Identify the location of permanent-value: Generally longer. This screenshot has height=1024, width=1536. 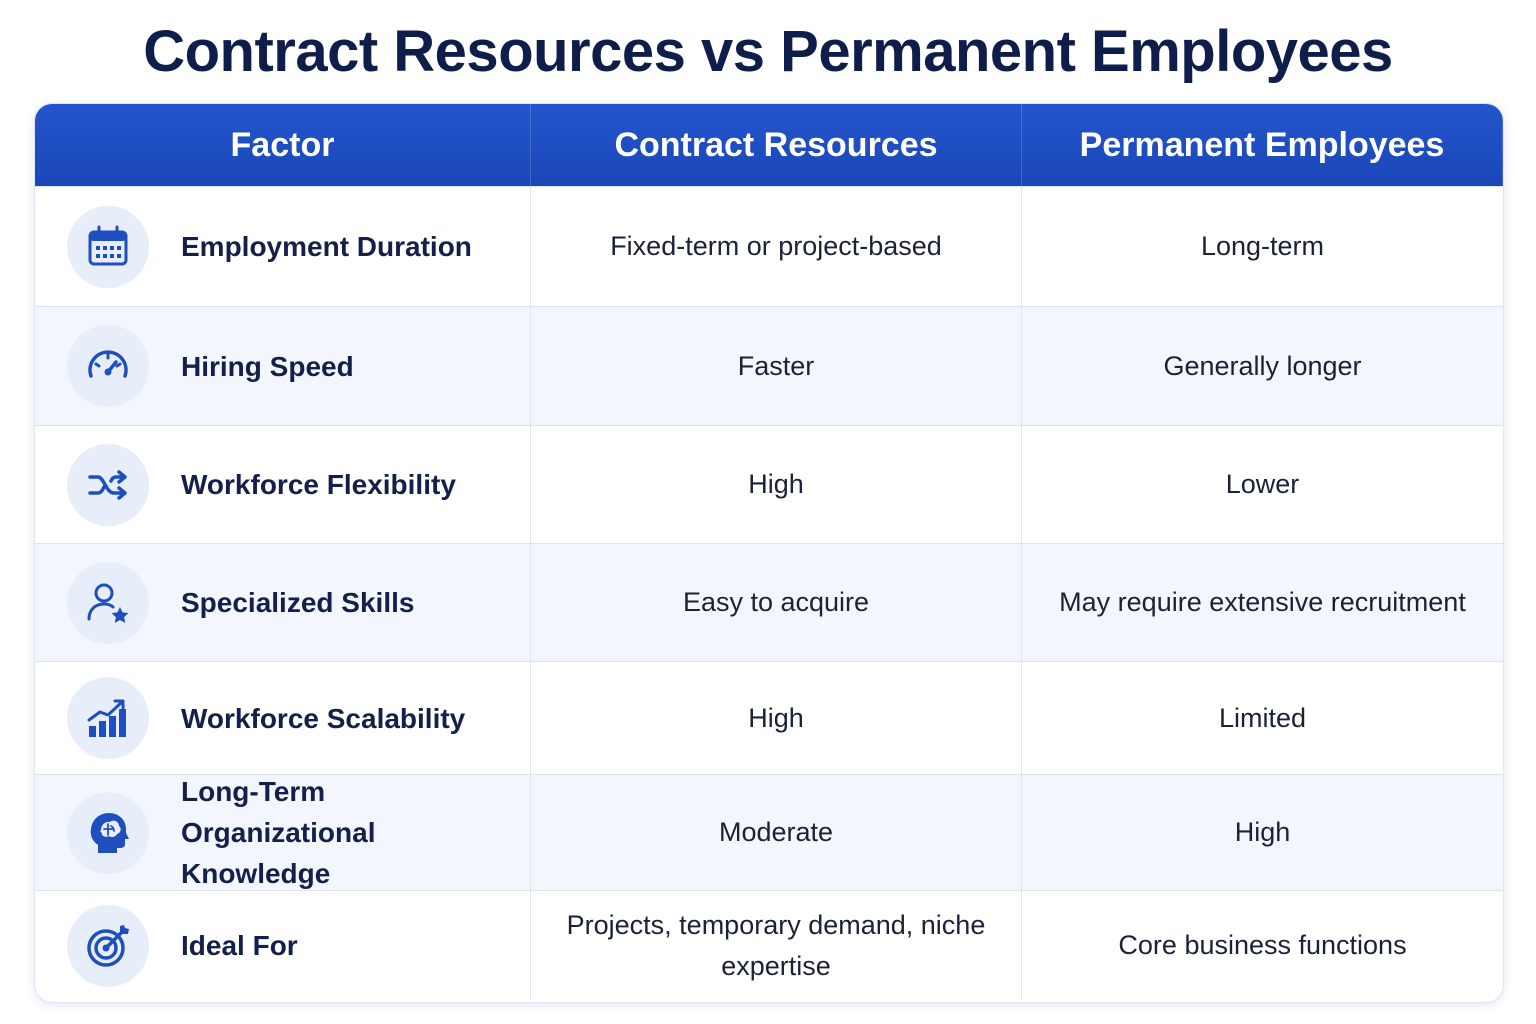
(1262, 365).